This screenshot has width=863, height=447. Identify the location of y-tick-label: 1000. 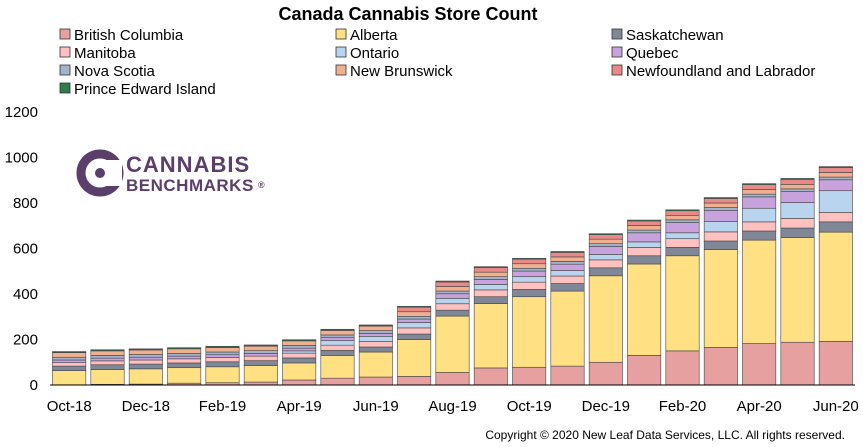
(21, 158).